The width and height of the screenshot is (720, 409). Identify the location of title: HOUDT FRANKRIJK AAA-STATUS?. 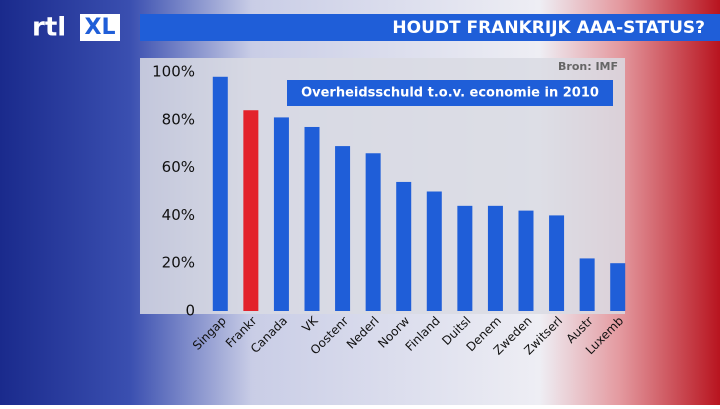
(548, 28).